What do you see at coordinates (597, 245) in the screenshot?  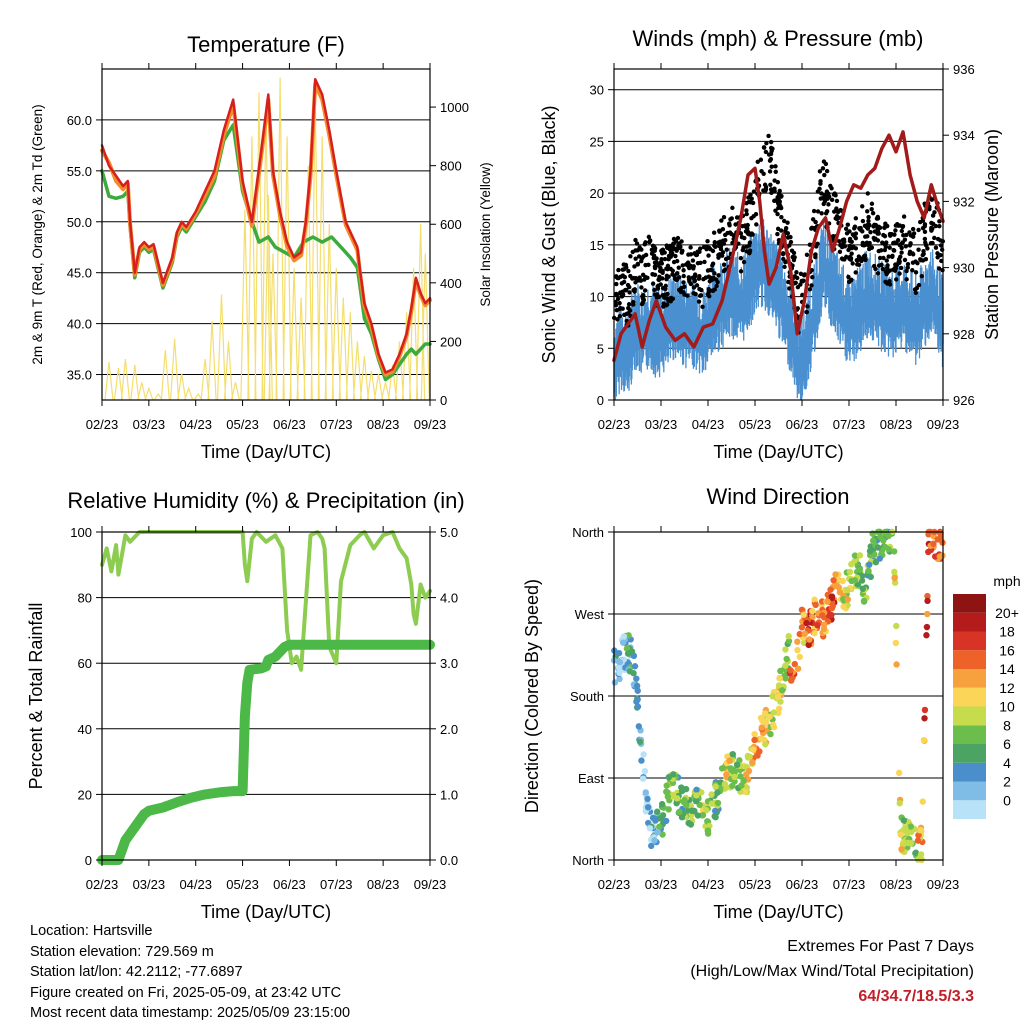 I see `y-tick-label: 15` at bounding box center [597, 245].